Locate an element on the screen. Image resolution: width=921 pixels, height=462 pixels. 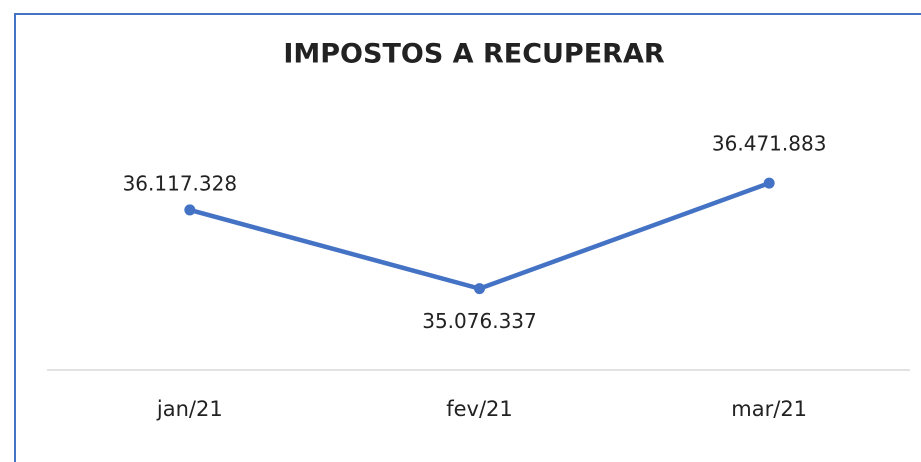
x-tick-label: jan/21 is located at coordinates (189, 409).